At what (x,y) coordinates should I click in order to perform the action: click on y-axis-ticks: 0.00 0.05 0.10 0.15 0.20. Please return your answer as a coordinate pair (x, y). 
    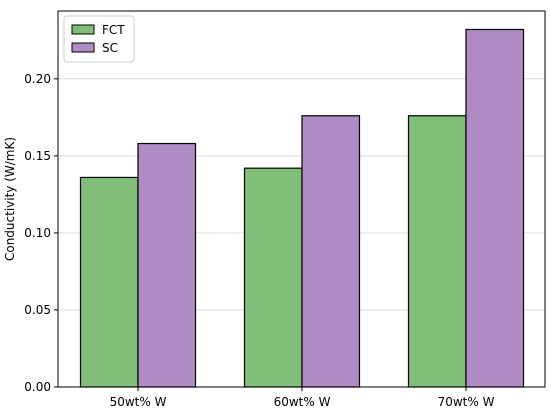
    Looking at the image, I should click on (41, 233).